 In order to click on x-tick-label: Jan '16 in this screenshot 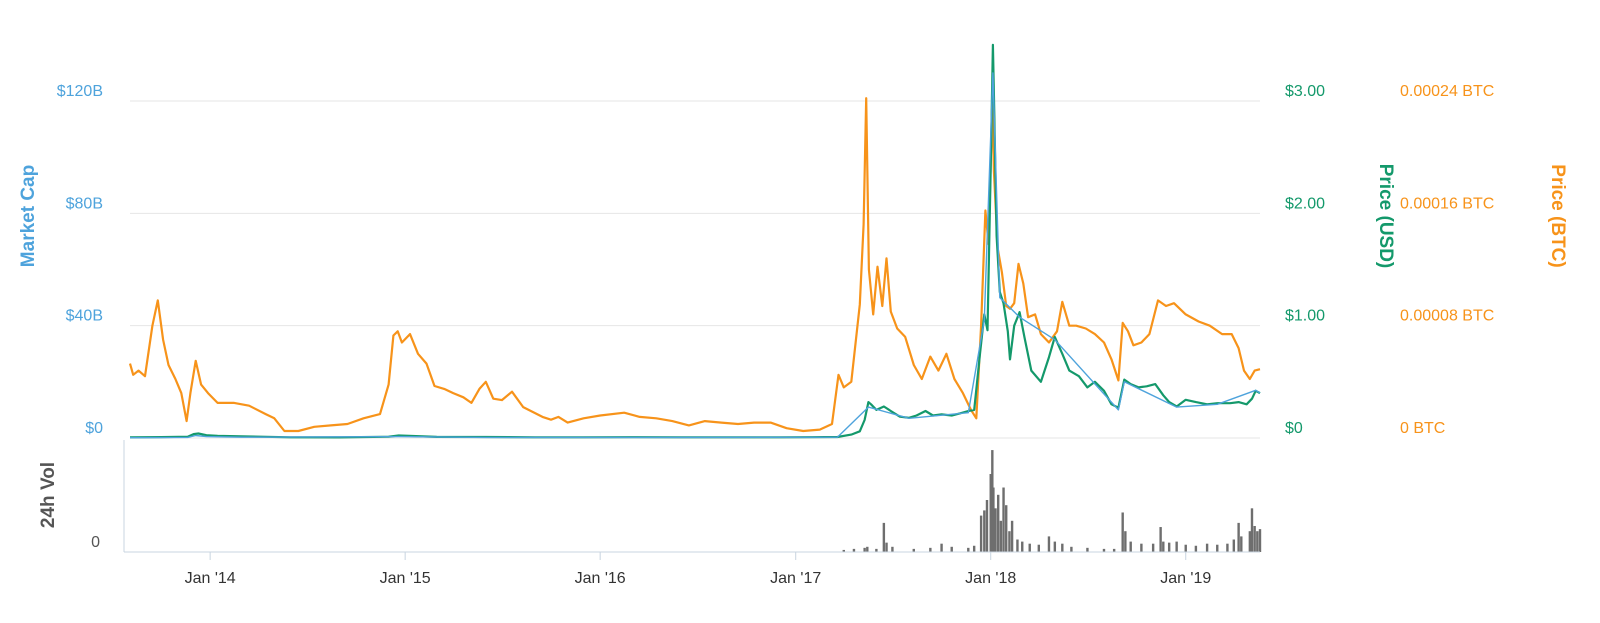, I will do `click(600, 578)`.